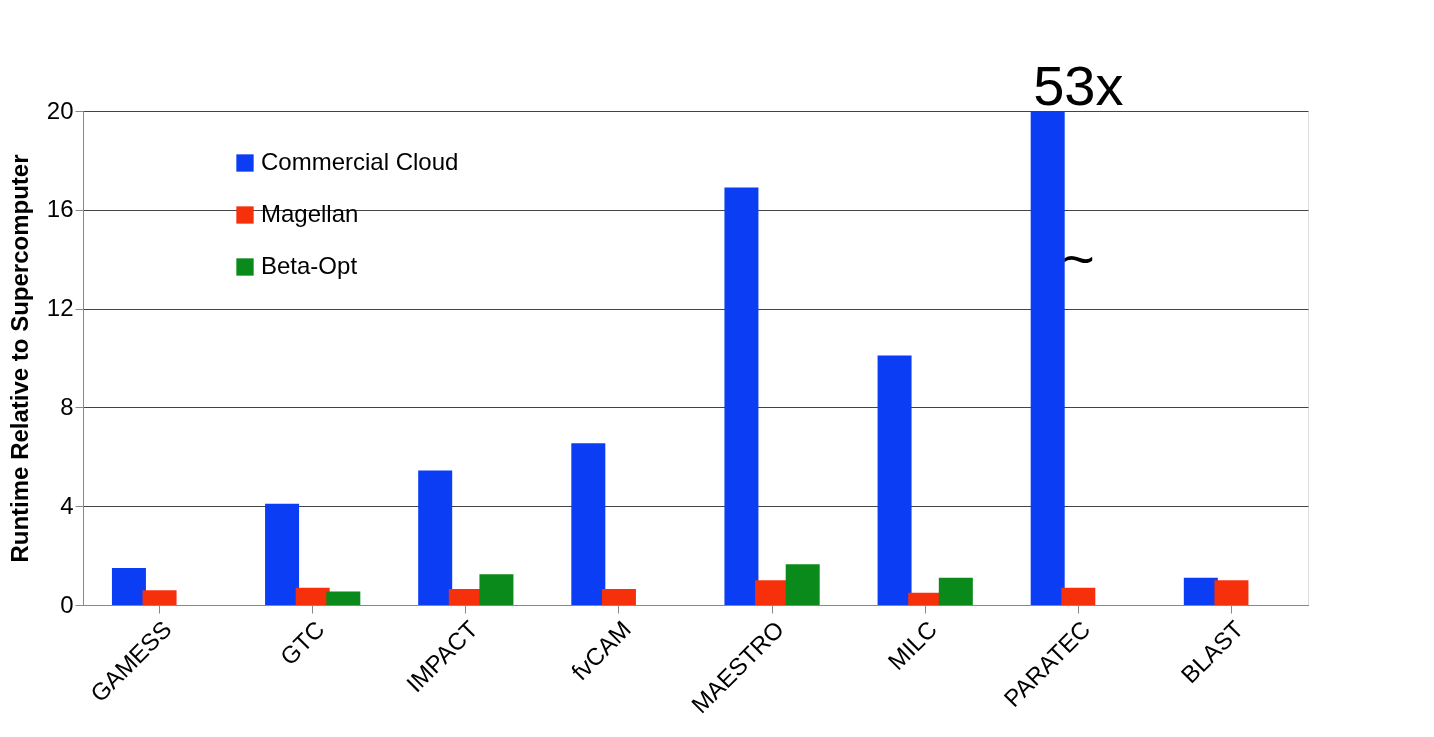  I want to click on y-tick-label: 12, so click(60, 308).